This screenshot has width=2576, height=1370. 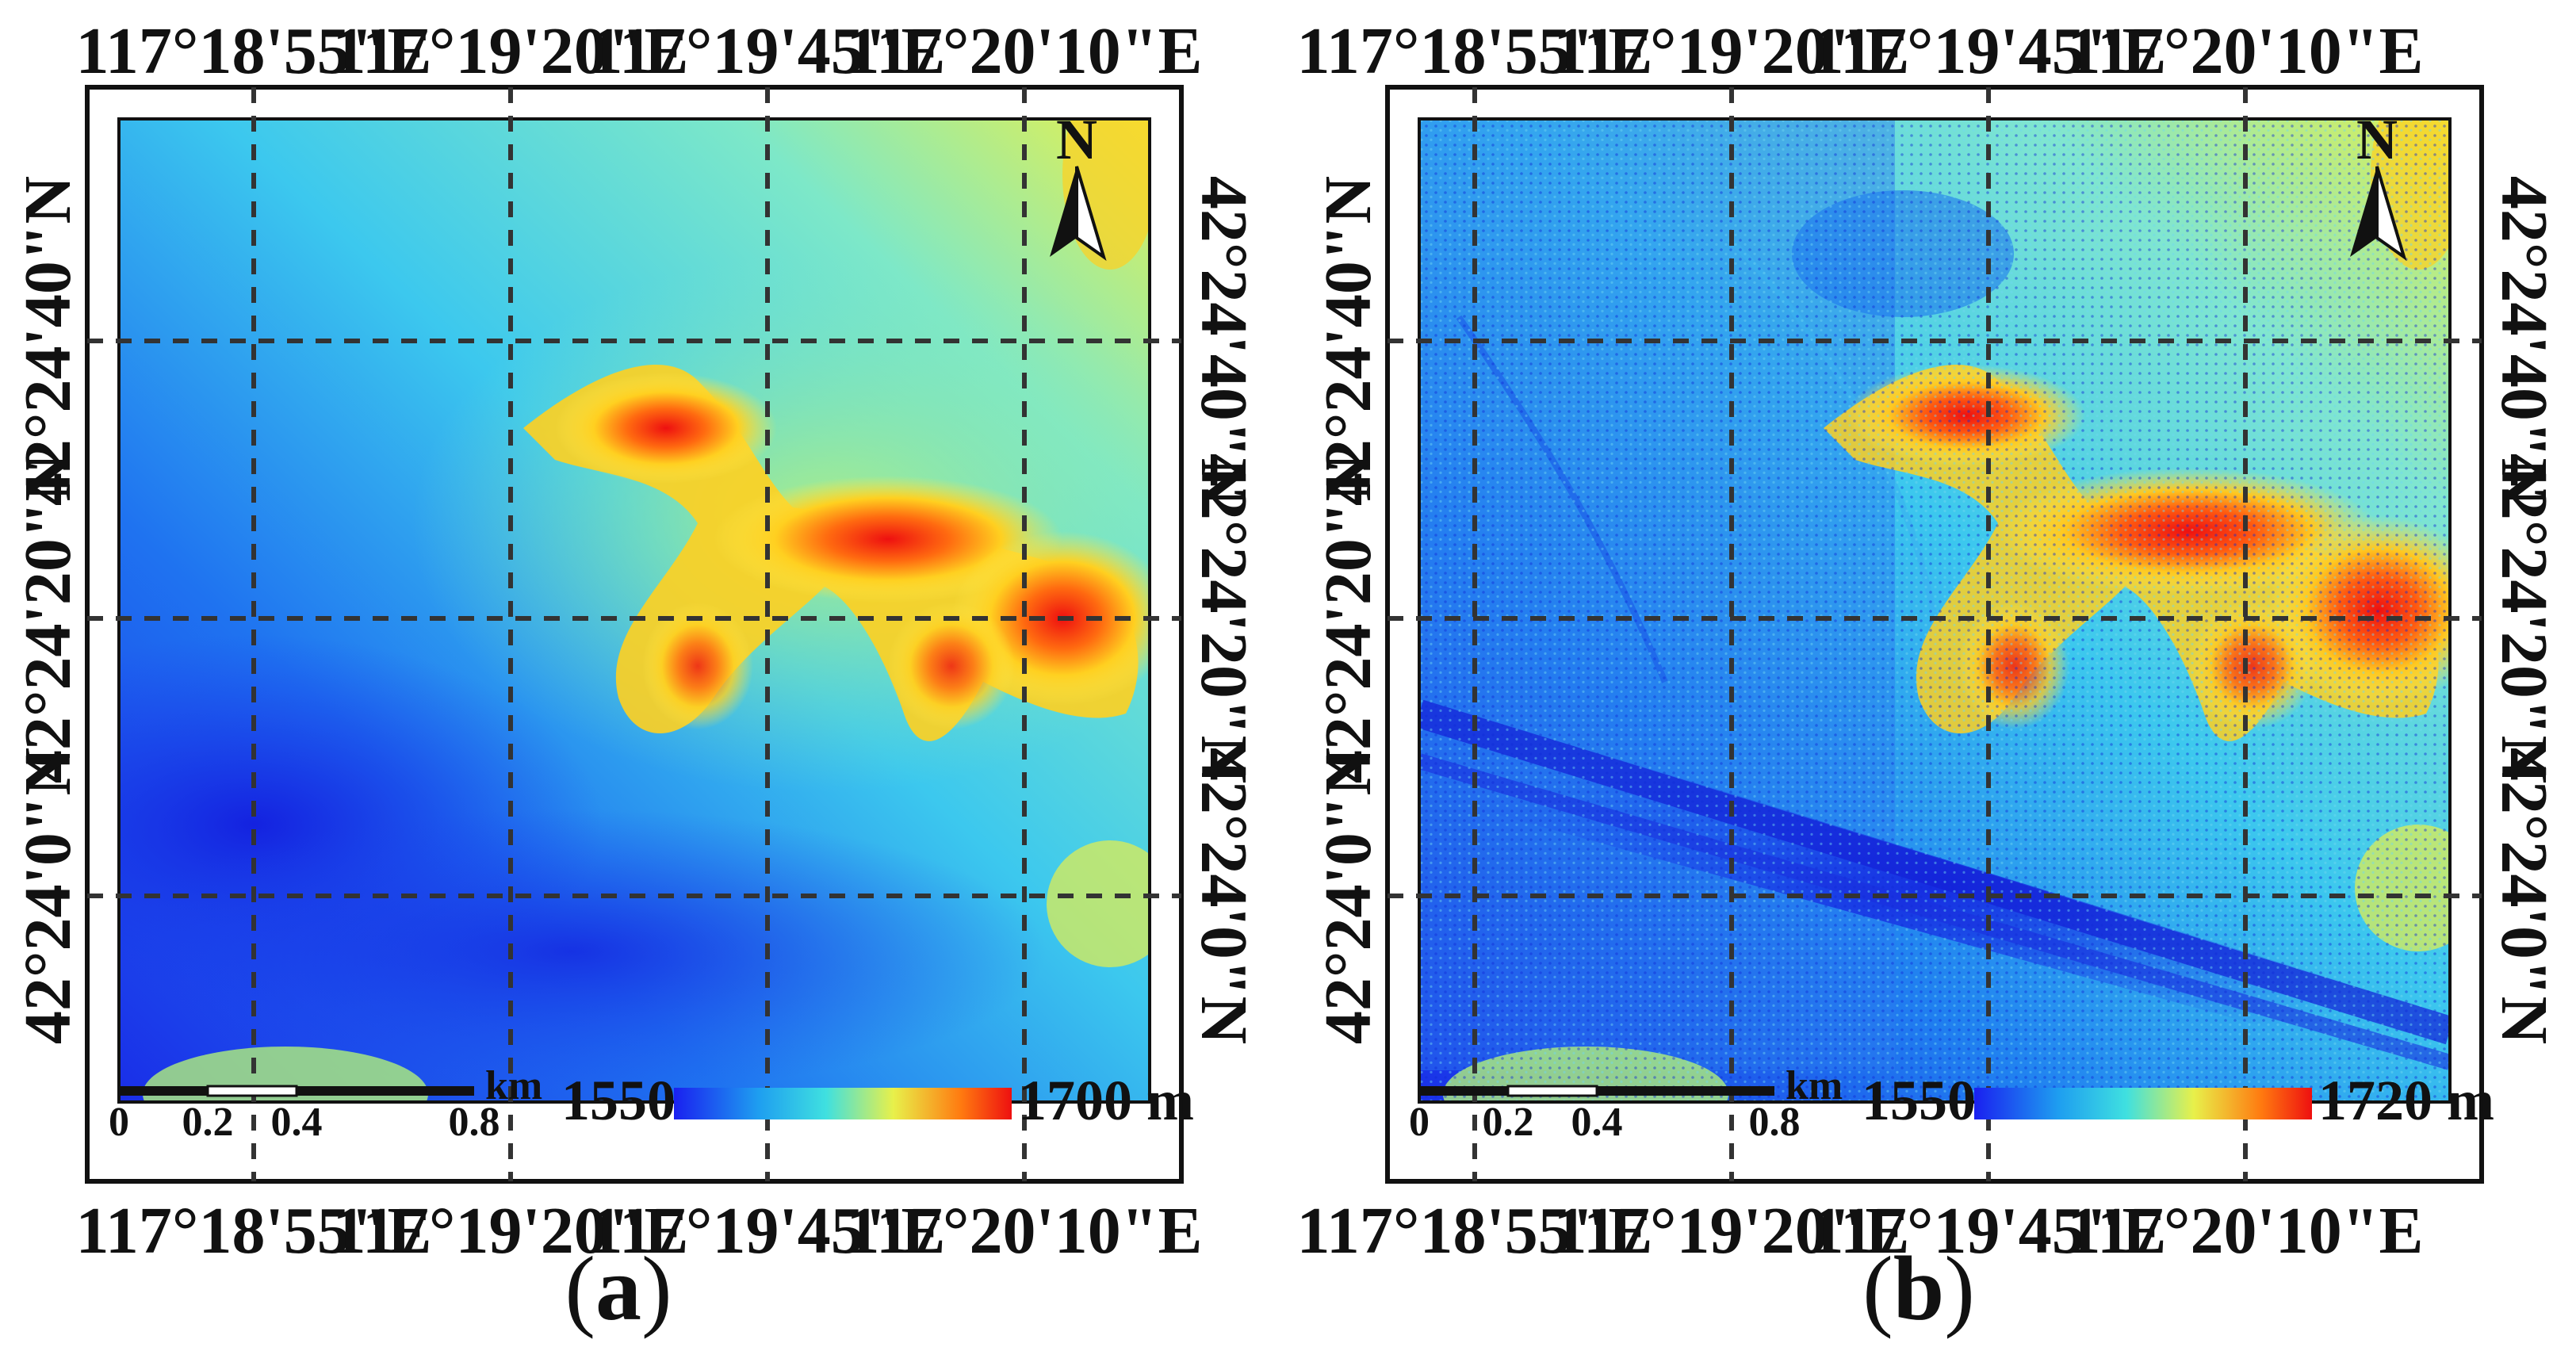 I want to click on panel-caption: (a), so click(x=618, y=1289).